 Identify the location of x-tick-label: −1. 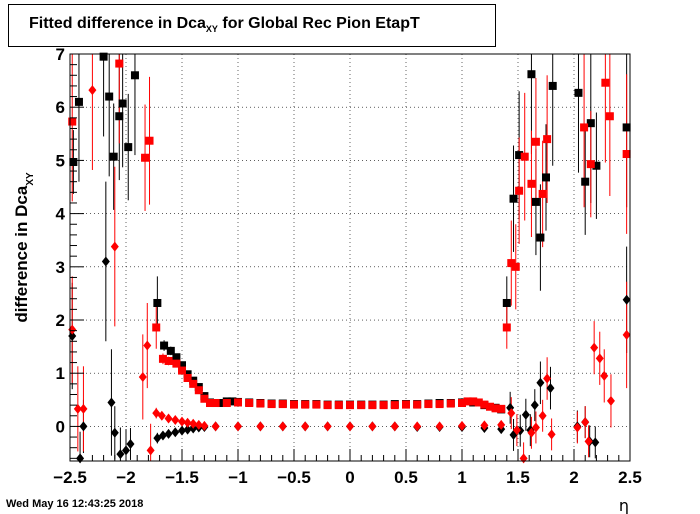
(237, 477).